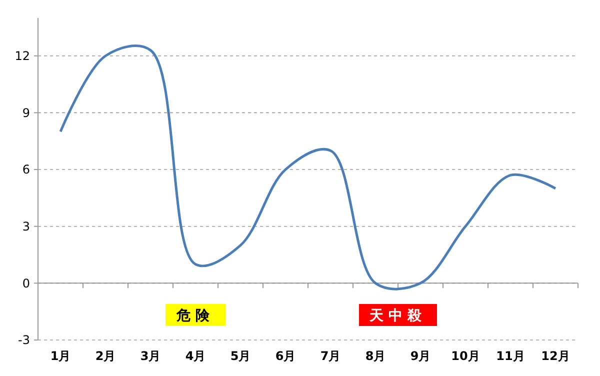 Image resolution: width=600 pixels, height=376 pixels. Describe the element at coordinates (195, 356) in the screenshot. I see `x-tick-label: 4月` at that location.